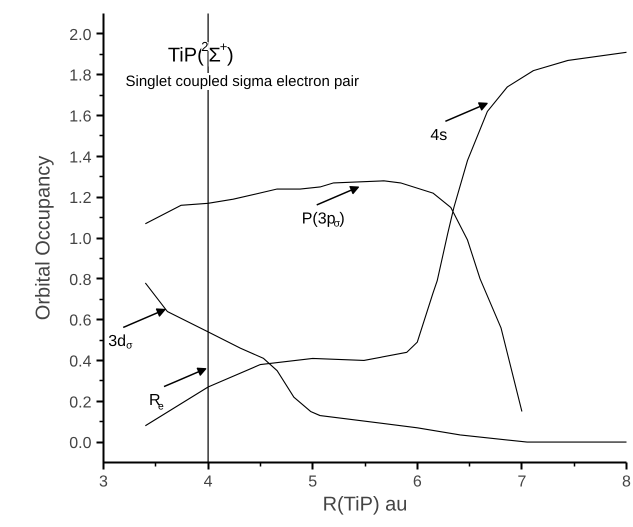 This screenshot has width=633, height=527. I want to click on annotation: 4s, so click(439, 135).